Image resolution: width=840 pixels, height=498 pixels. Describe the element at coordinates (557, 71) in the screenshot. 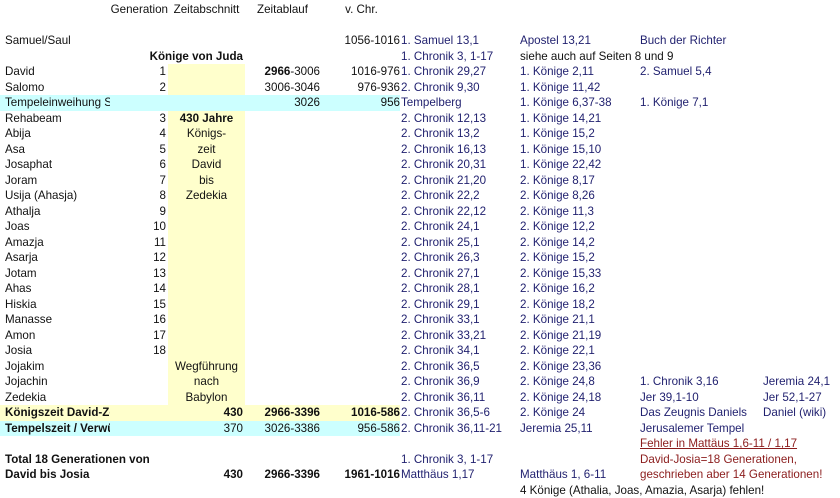

I see `reference-link: 1. Könige 2,11` at that location.